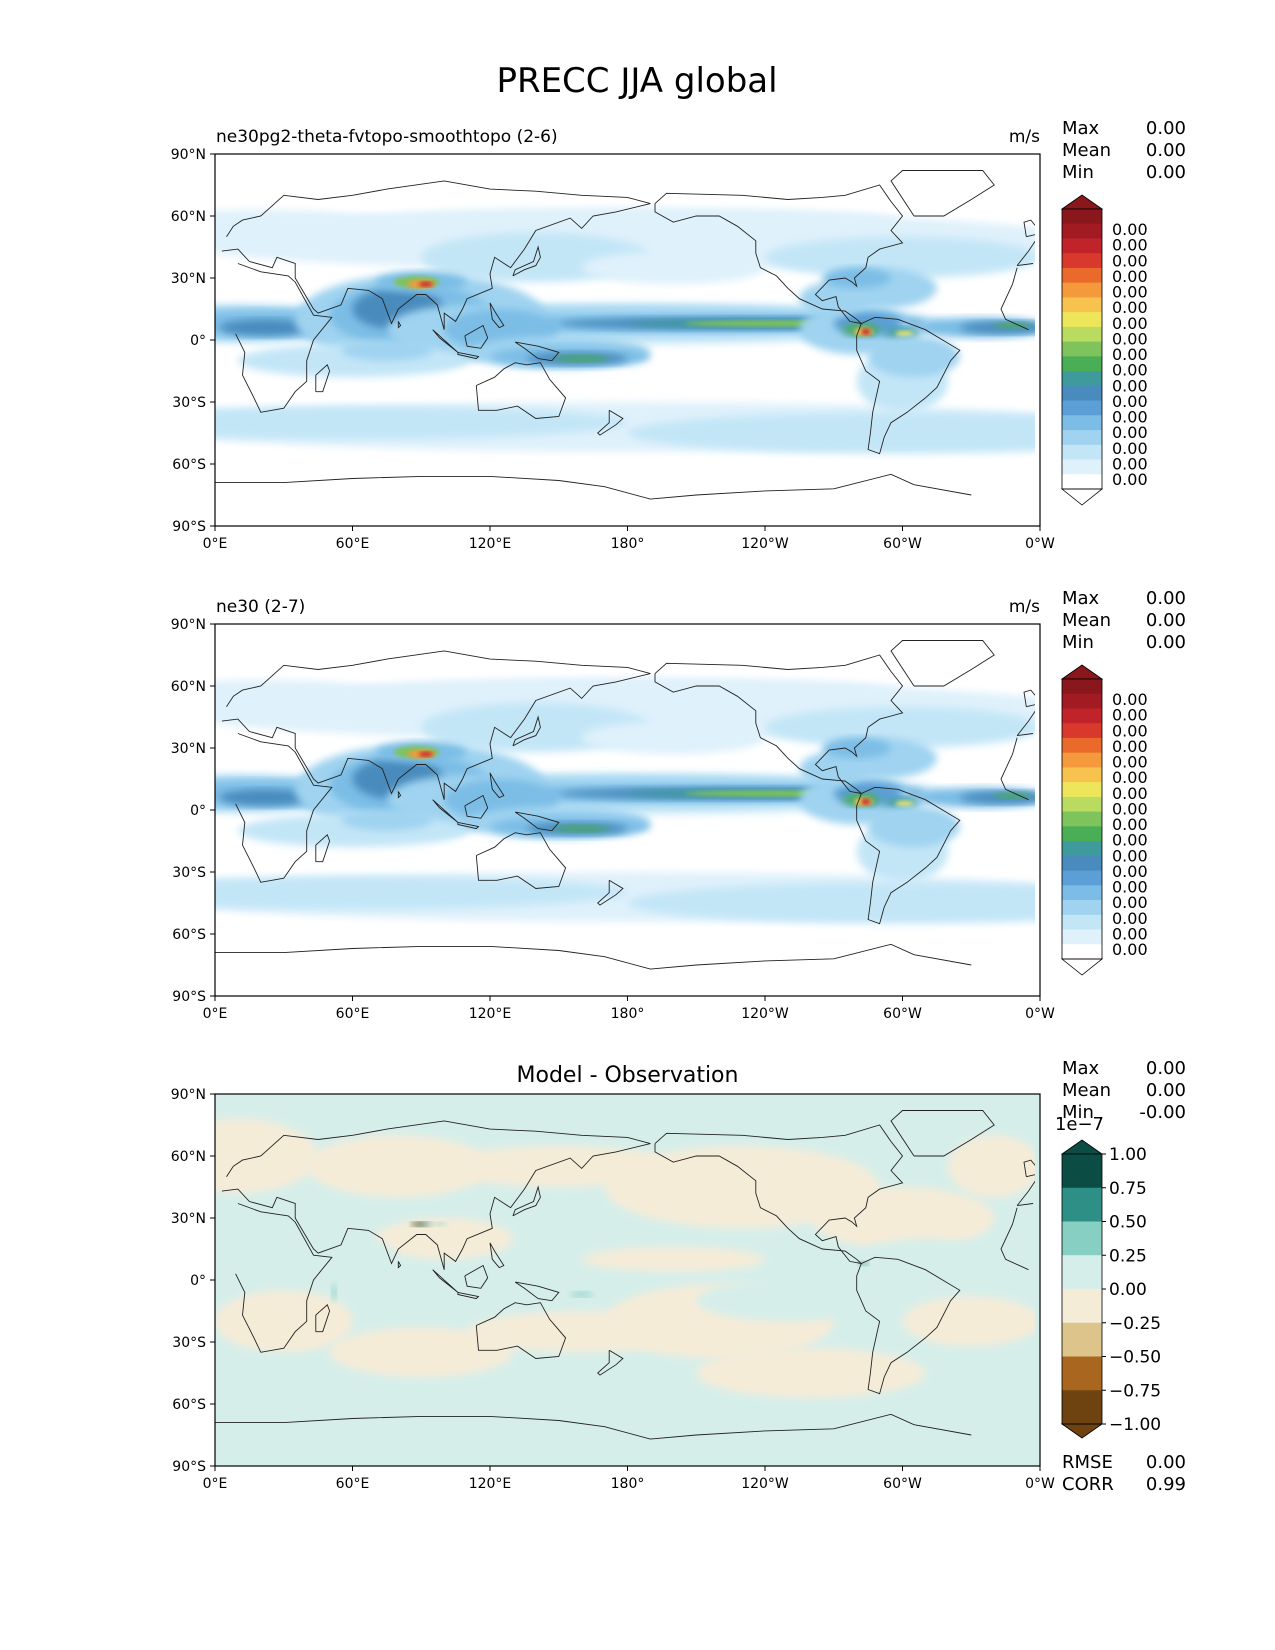 The width and height of the screenshot is (1275, 1650). I want to click on colorbar-extend-top, so click(1082, 672).